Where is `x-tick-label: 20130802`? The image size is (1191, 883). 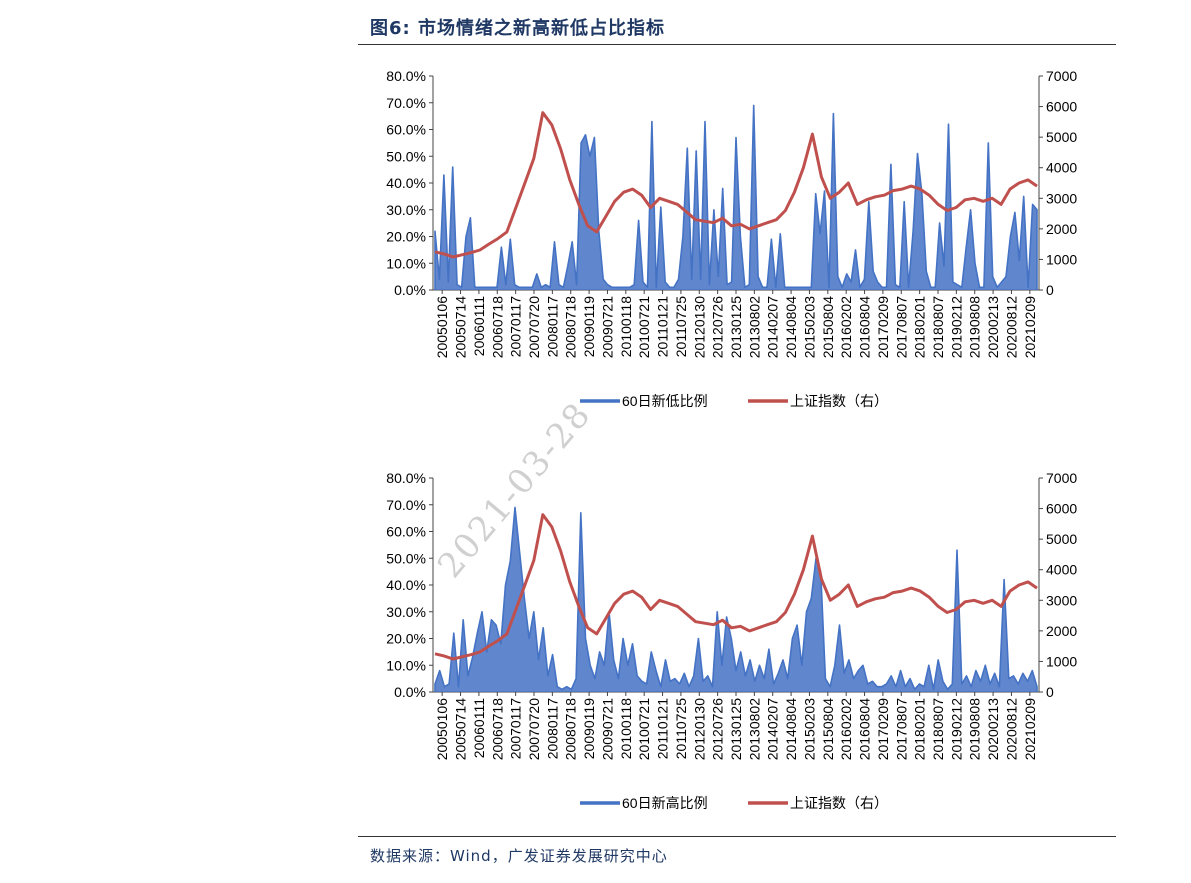
x-tick-label: 20130802 is located at coordinates (754, 327).